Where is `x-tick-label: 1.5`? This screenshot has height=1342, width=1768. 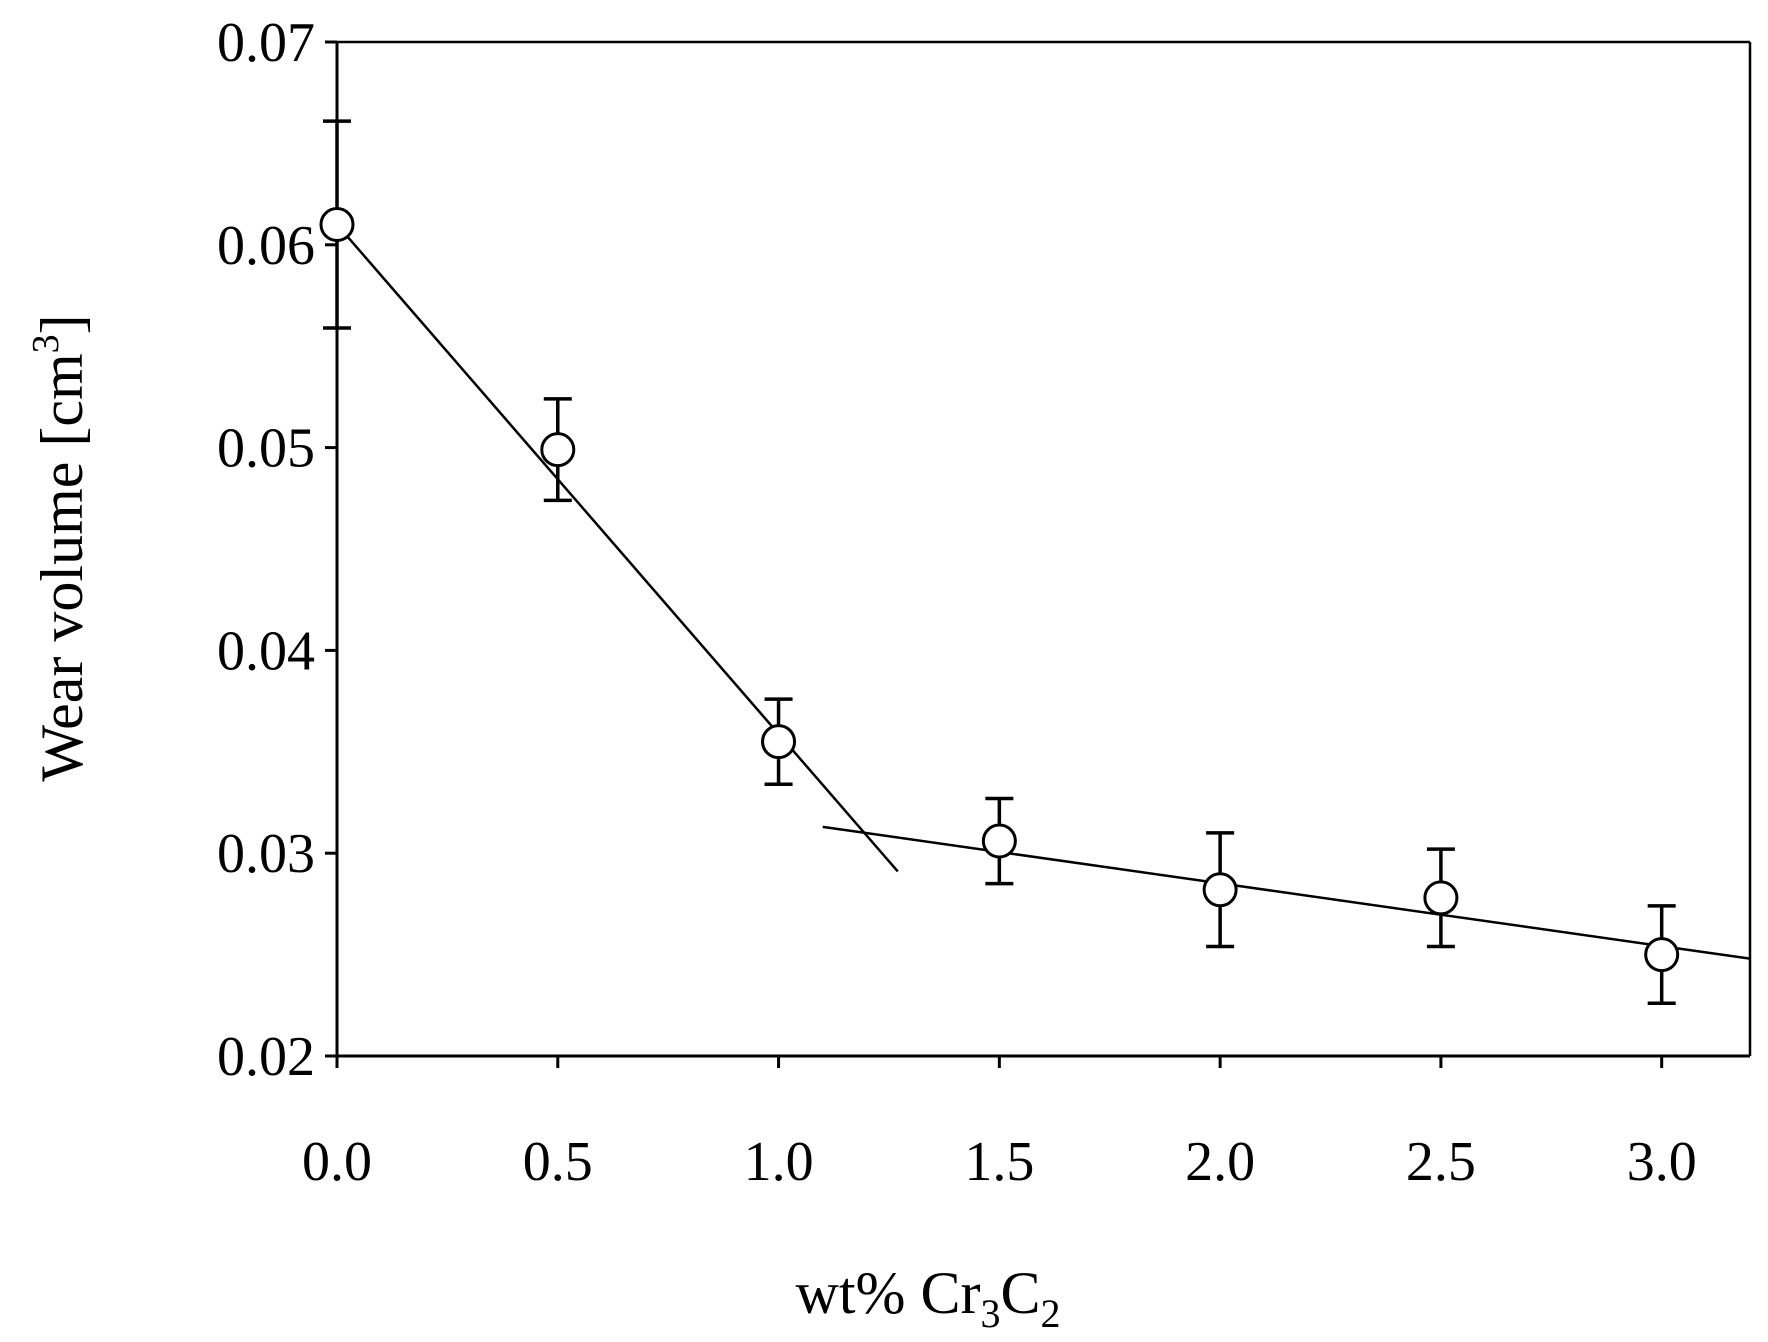 x-tick-label: 1.5 is located at coordinates (999, 1162).